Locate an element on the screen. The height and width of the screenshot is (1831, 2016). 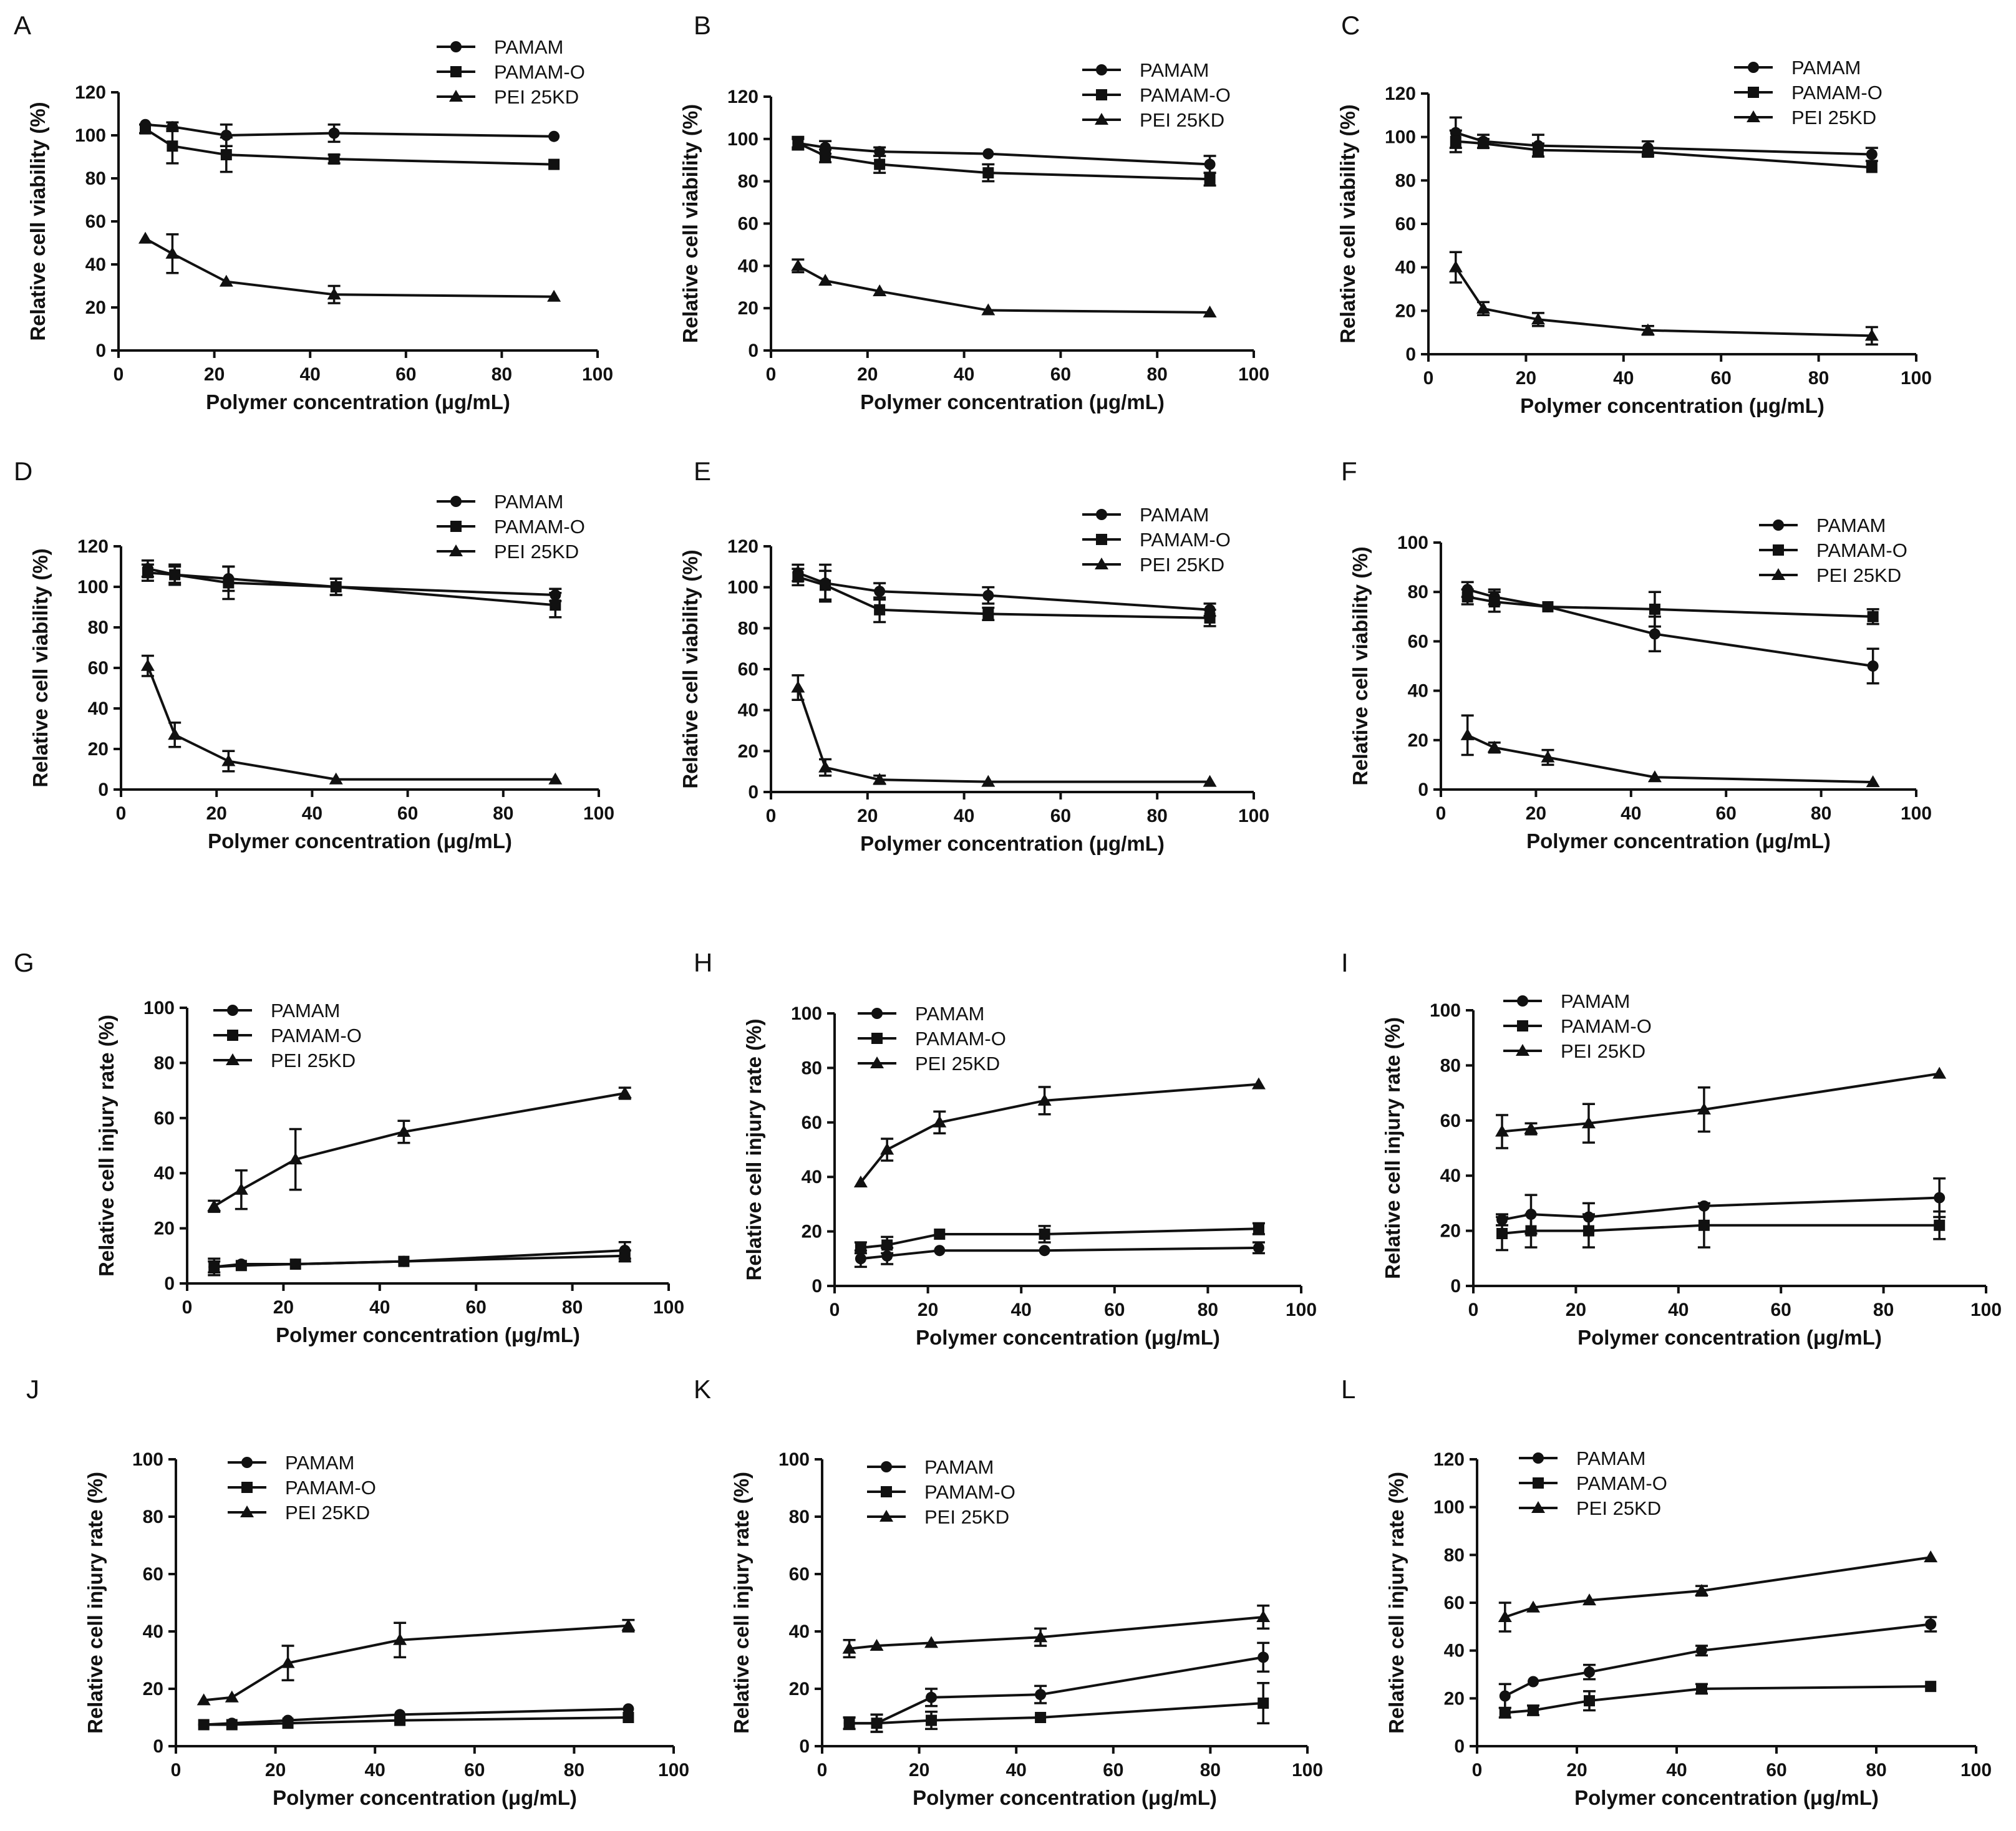
y-tick-label: 120 is located at coordinates (90, 92).